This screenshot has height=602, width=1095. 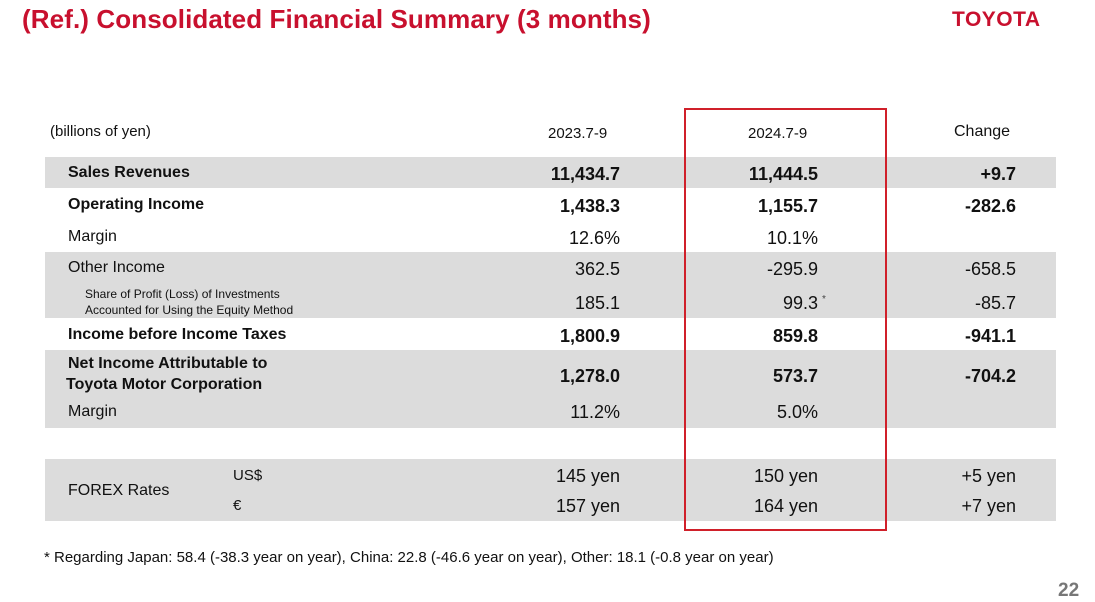 What do you see at coordinates (248, 475) in the screenshot?
I see `currency-usd: US$` at bounding box center [248, 475].